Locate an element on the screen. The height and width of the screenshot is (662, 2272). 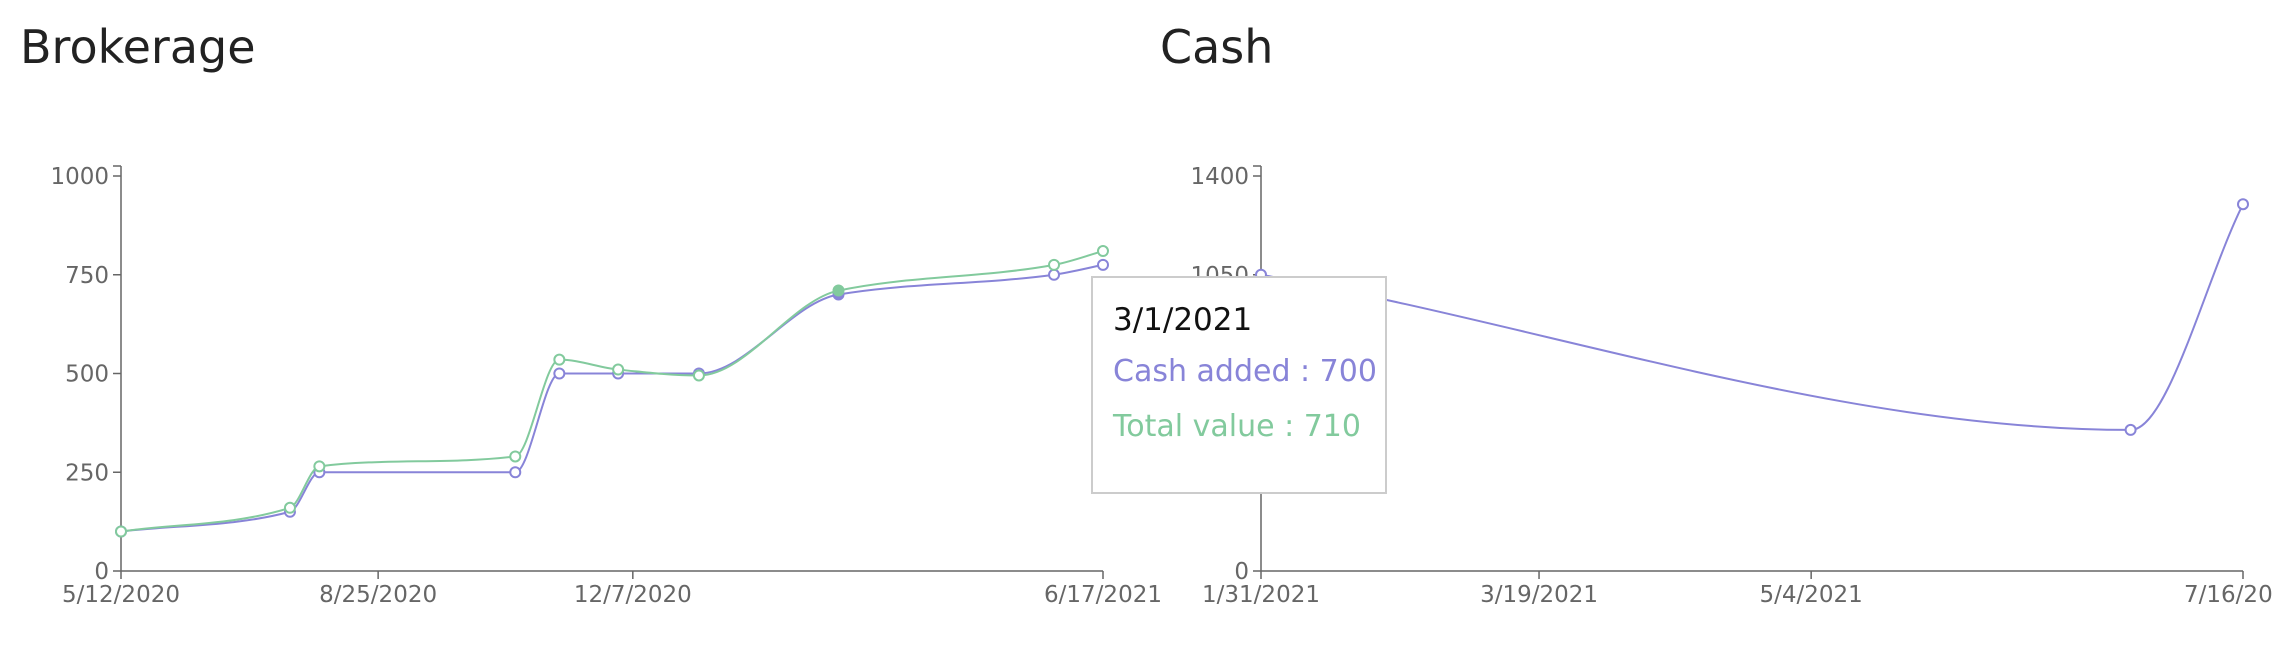
cash-y-tick-label: 0 is located at coordinates (1241, 572).